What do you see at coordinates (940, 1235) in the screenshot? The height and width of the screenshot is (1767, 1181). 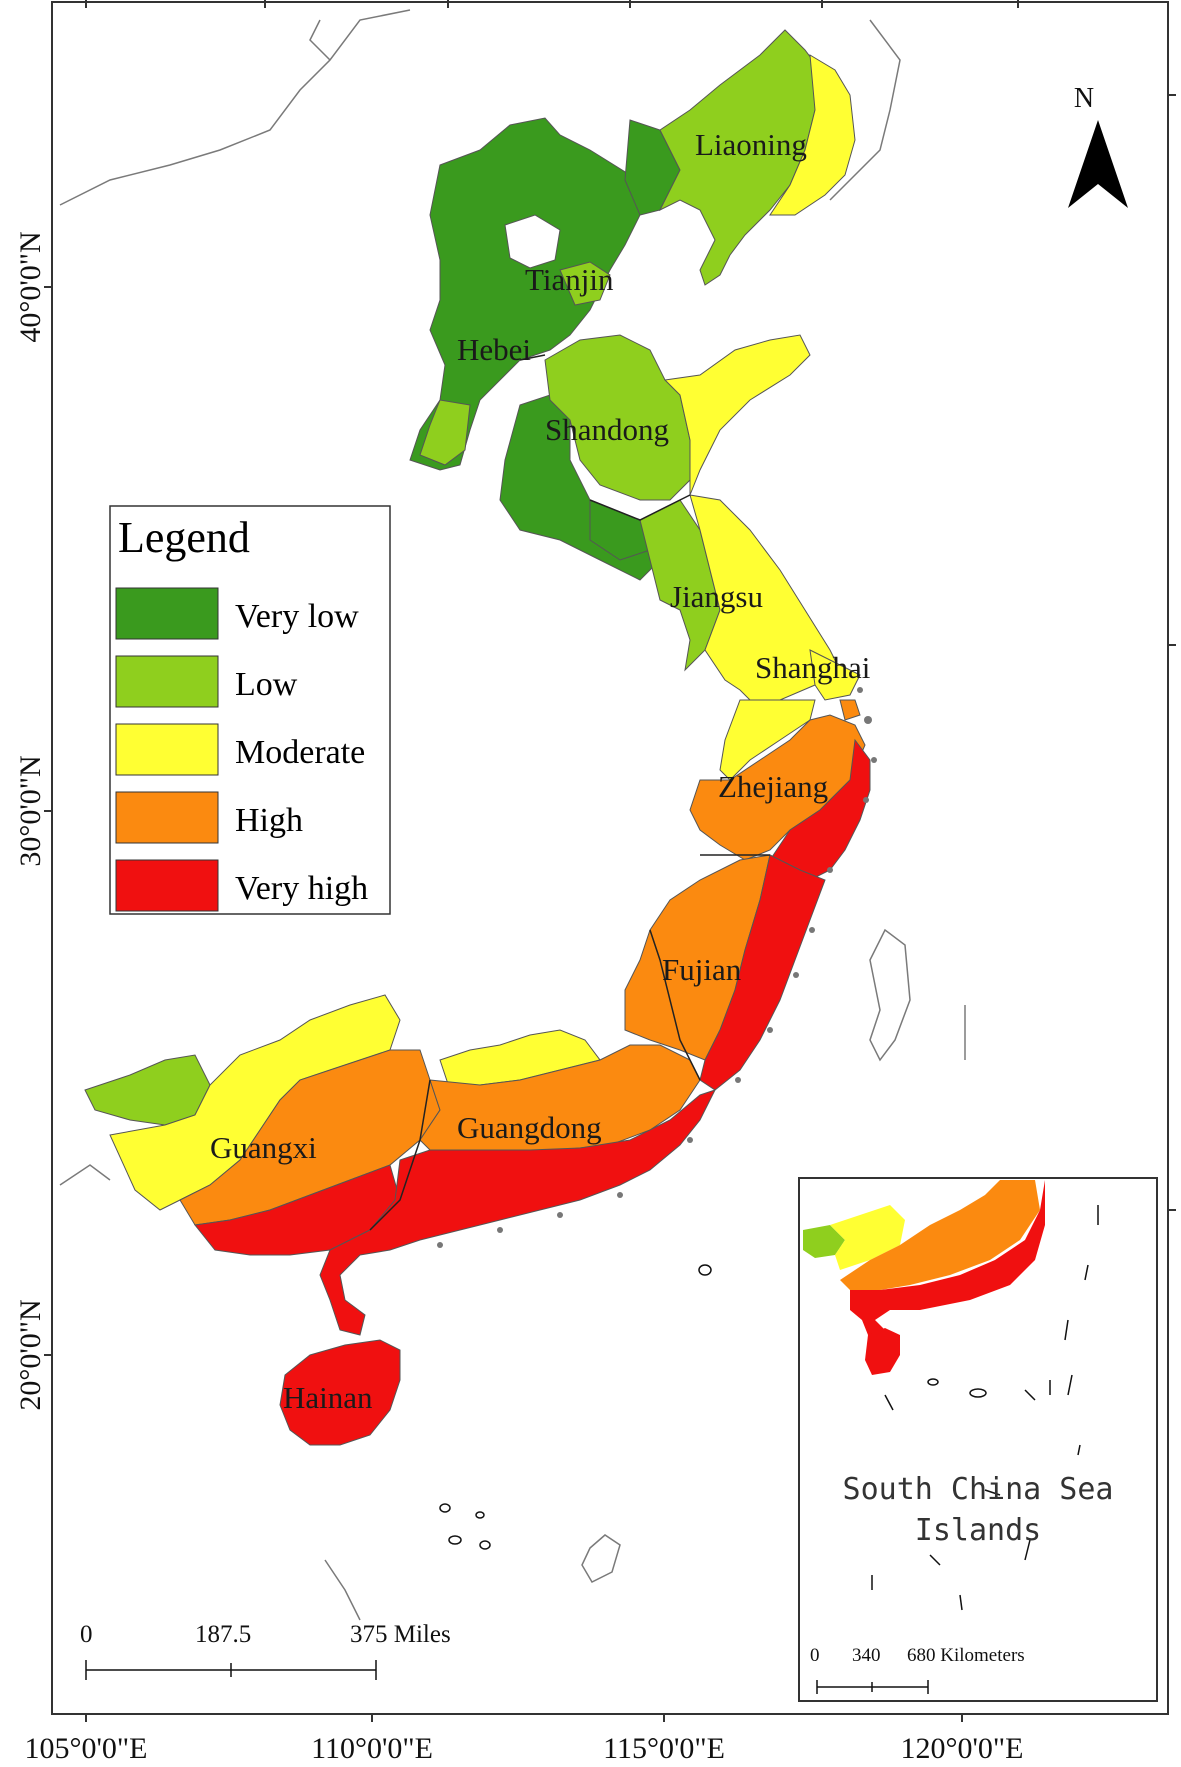 I see `inset-high` at bounding box center [940, 1235].